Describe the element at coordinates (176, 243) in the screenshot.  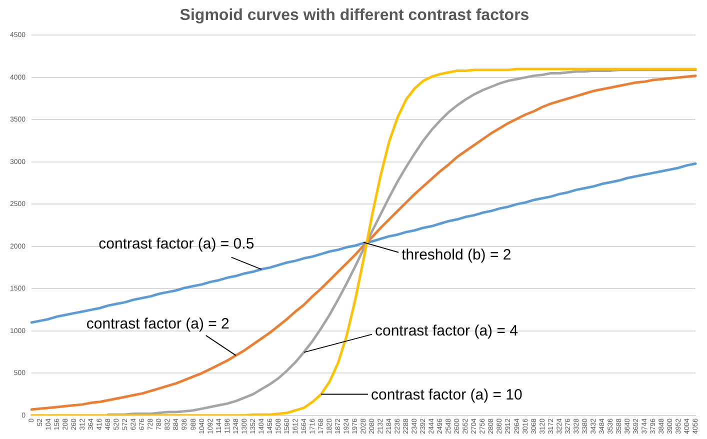
I see `annotation: contrast factor (a) = 0.5` at that location.